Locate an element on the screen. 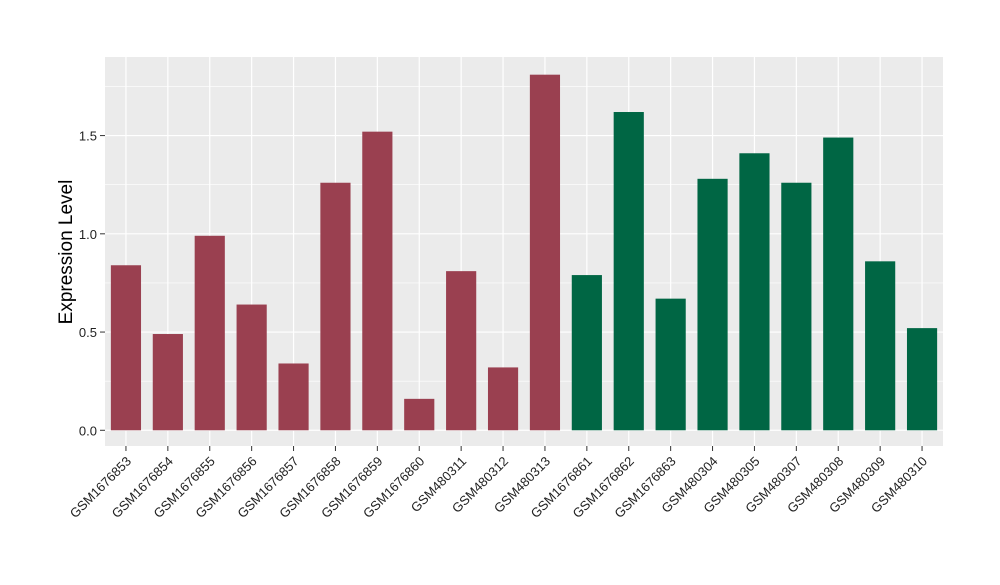 This screenshot has height=585, width=1000. y-tick-label: 1.5 is located at coordinates (88, 136).